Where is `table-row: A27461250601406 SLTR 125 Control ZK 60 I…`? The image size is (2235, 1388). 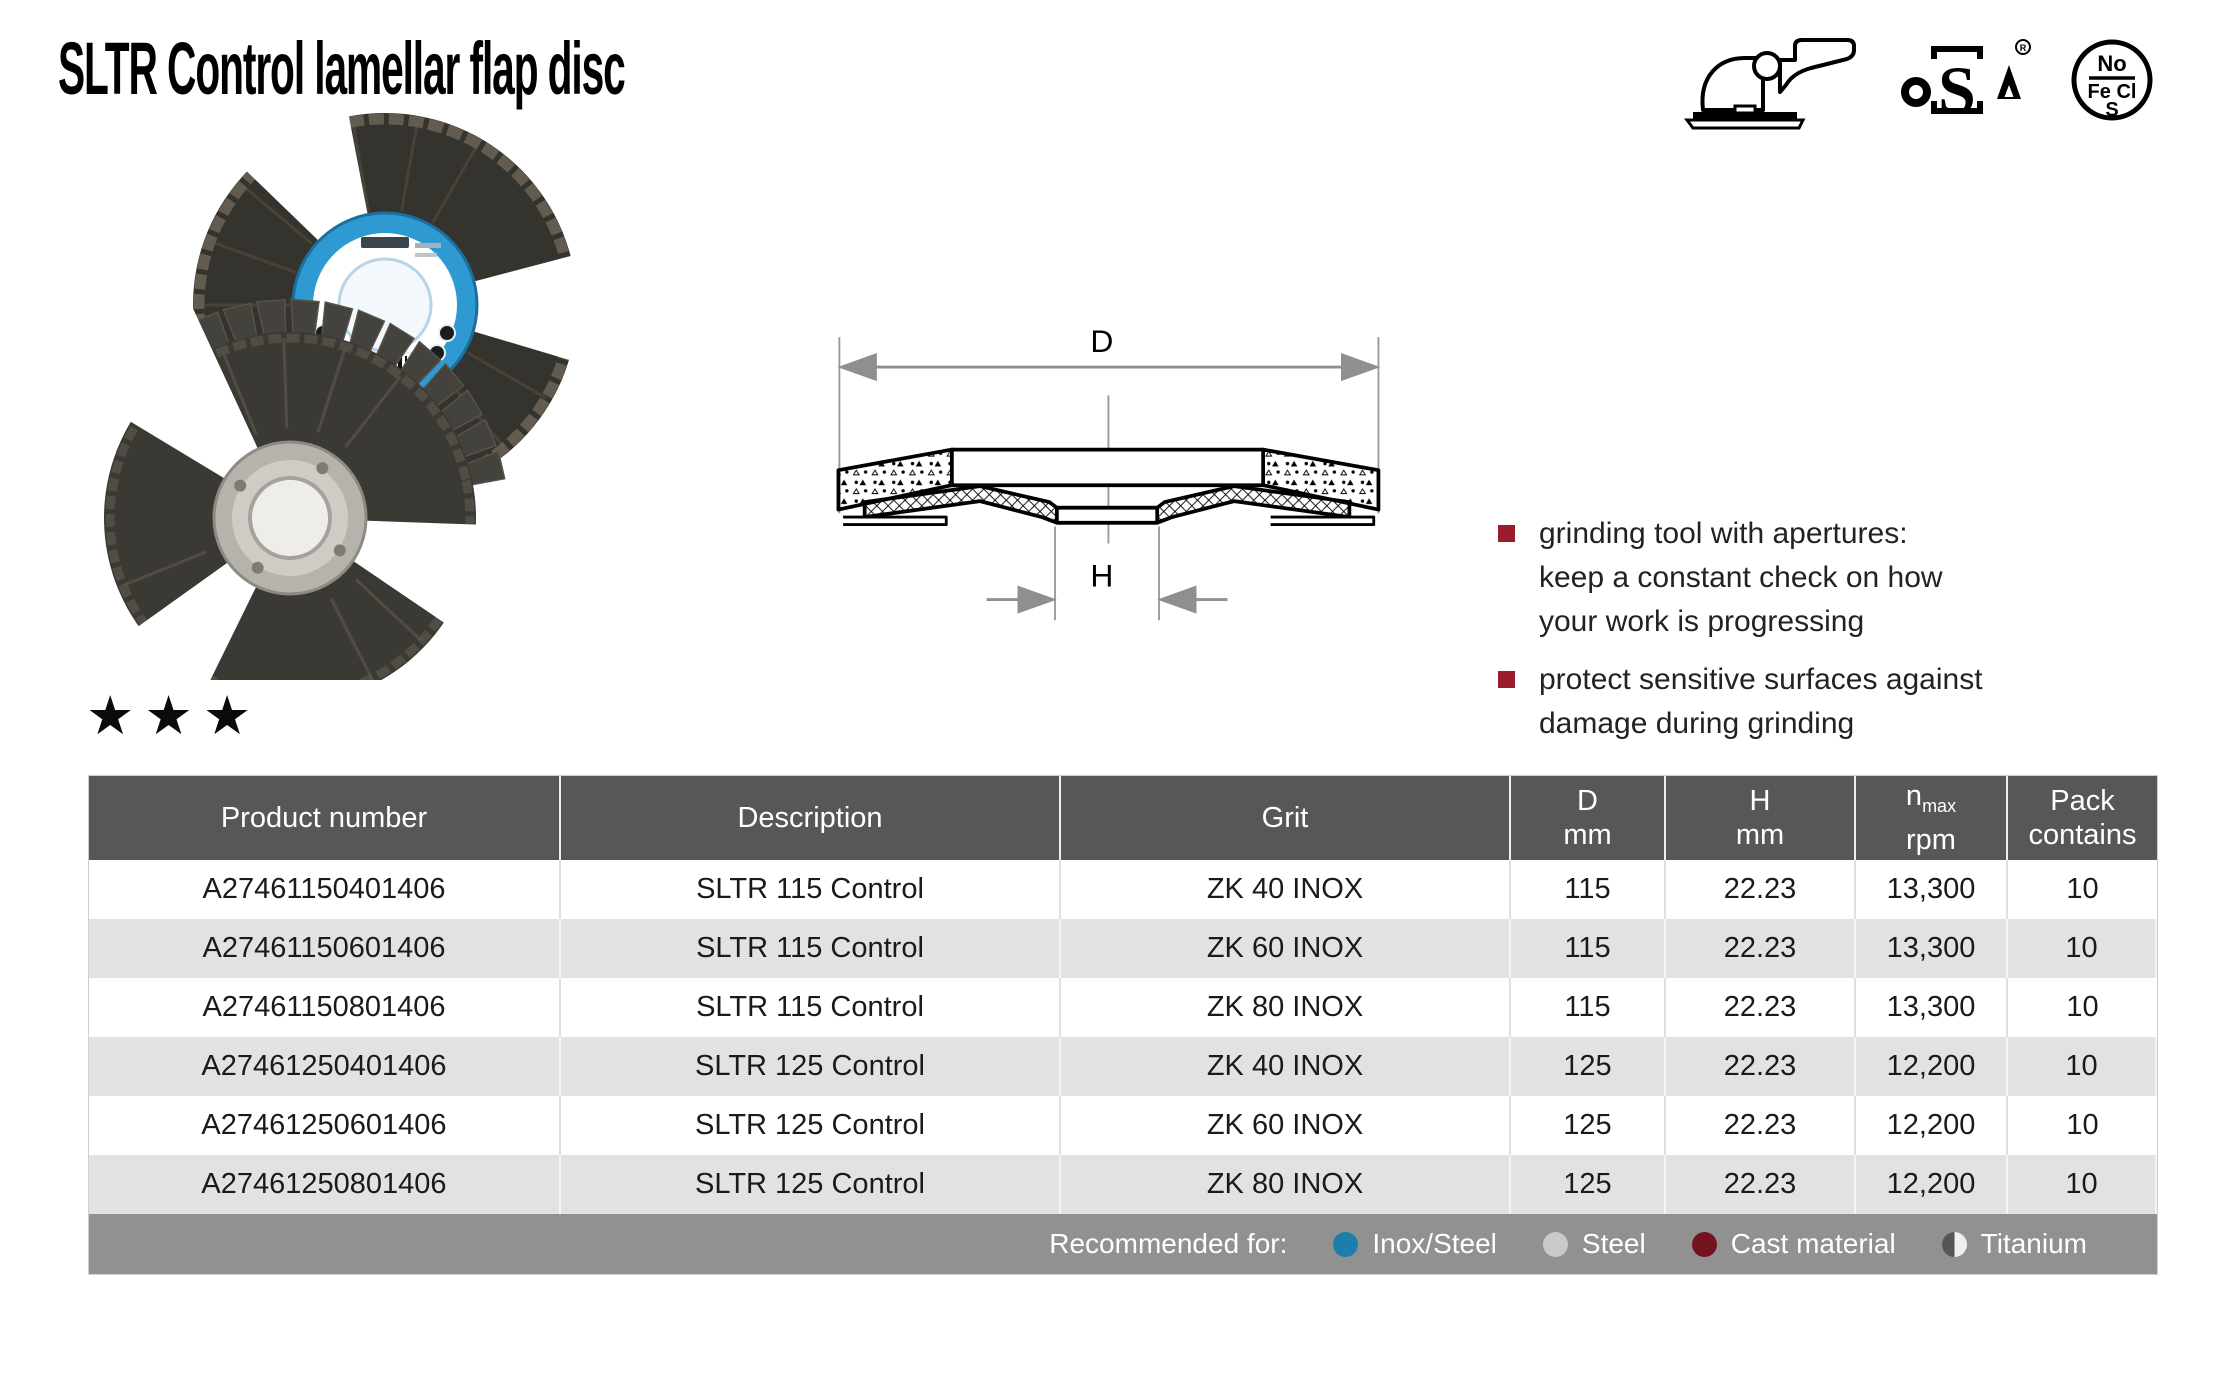 table-row: A27461250601406 SLTR 125 Control ZK 60 I… is located at coordinates (1123, 1125).